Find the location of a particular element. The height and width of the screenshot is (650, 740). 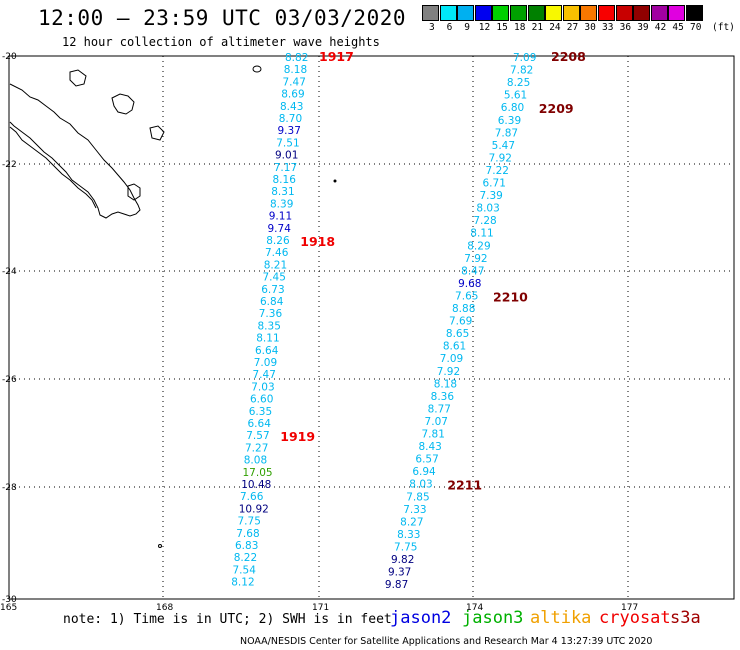

legend-label: 6 is located at coordinates (449, 27).